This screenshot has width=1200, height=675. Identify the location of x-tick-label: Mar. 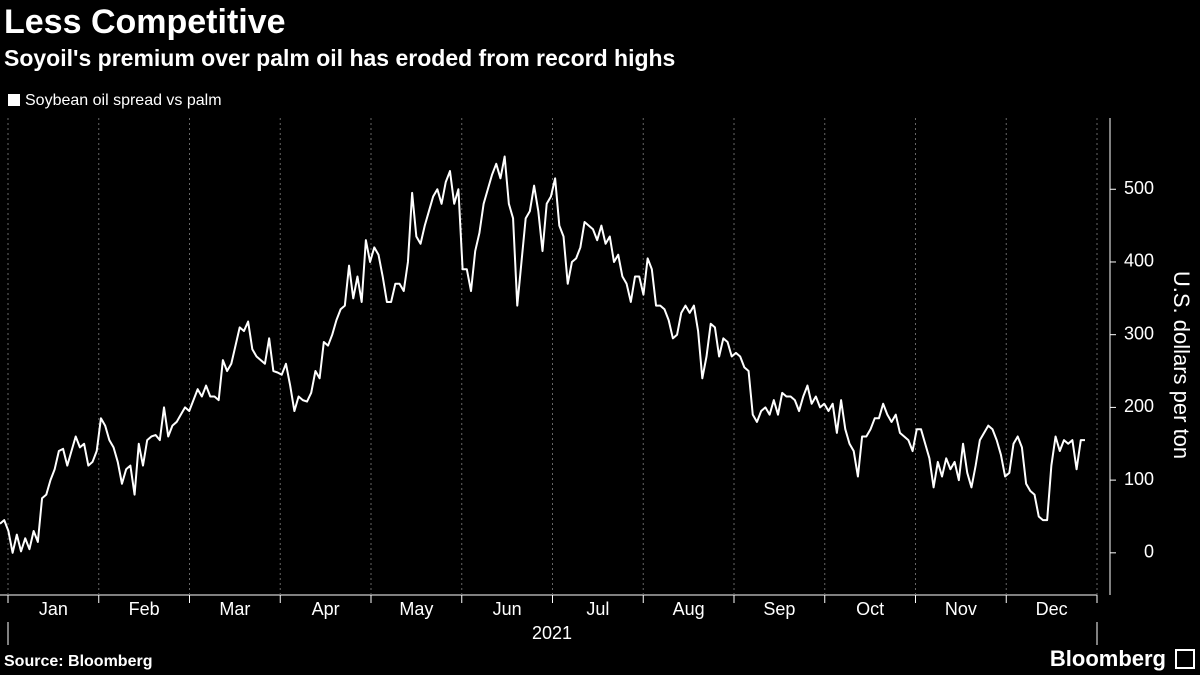
(234, 609).